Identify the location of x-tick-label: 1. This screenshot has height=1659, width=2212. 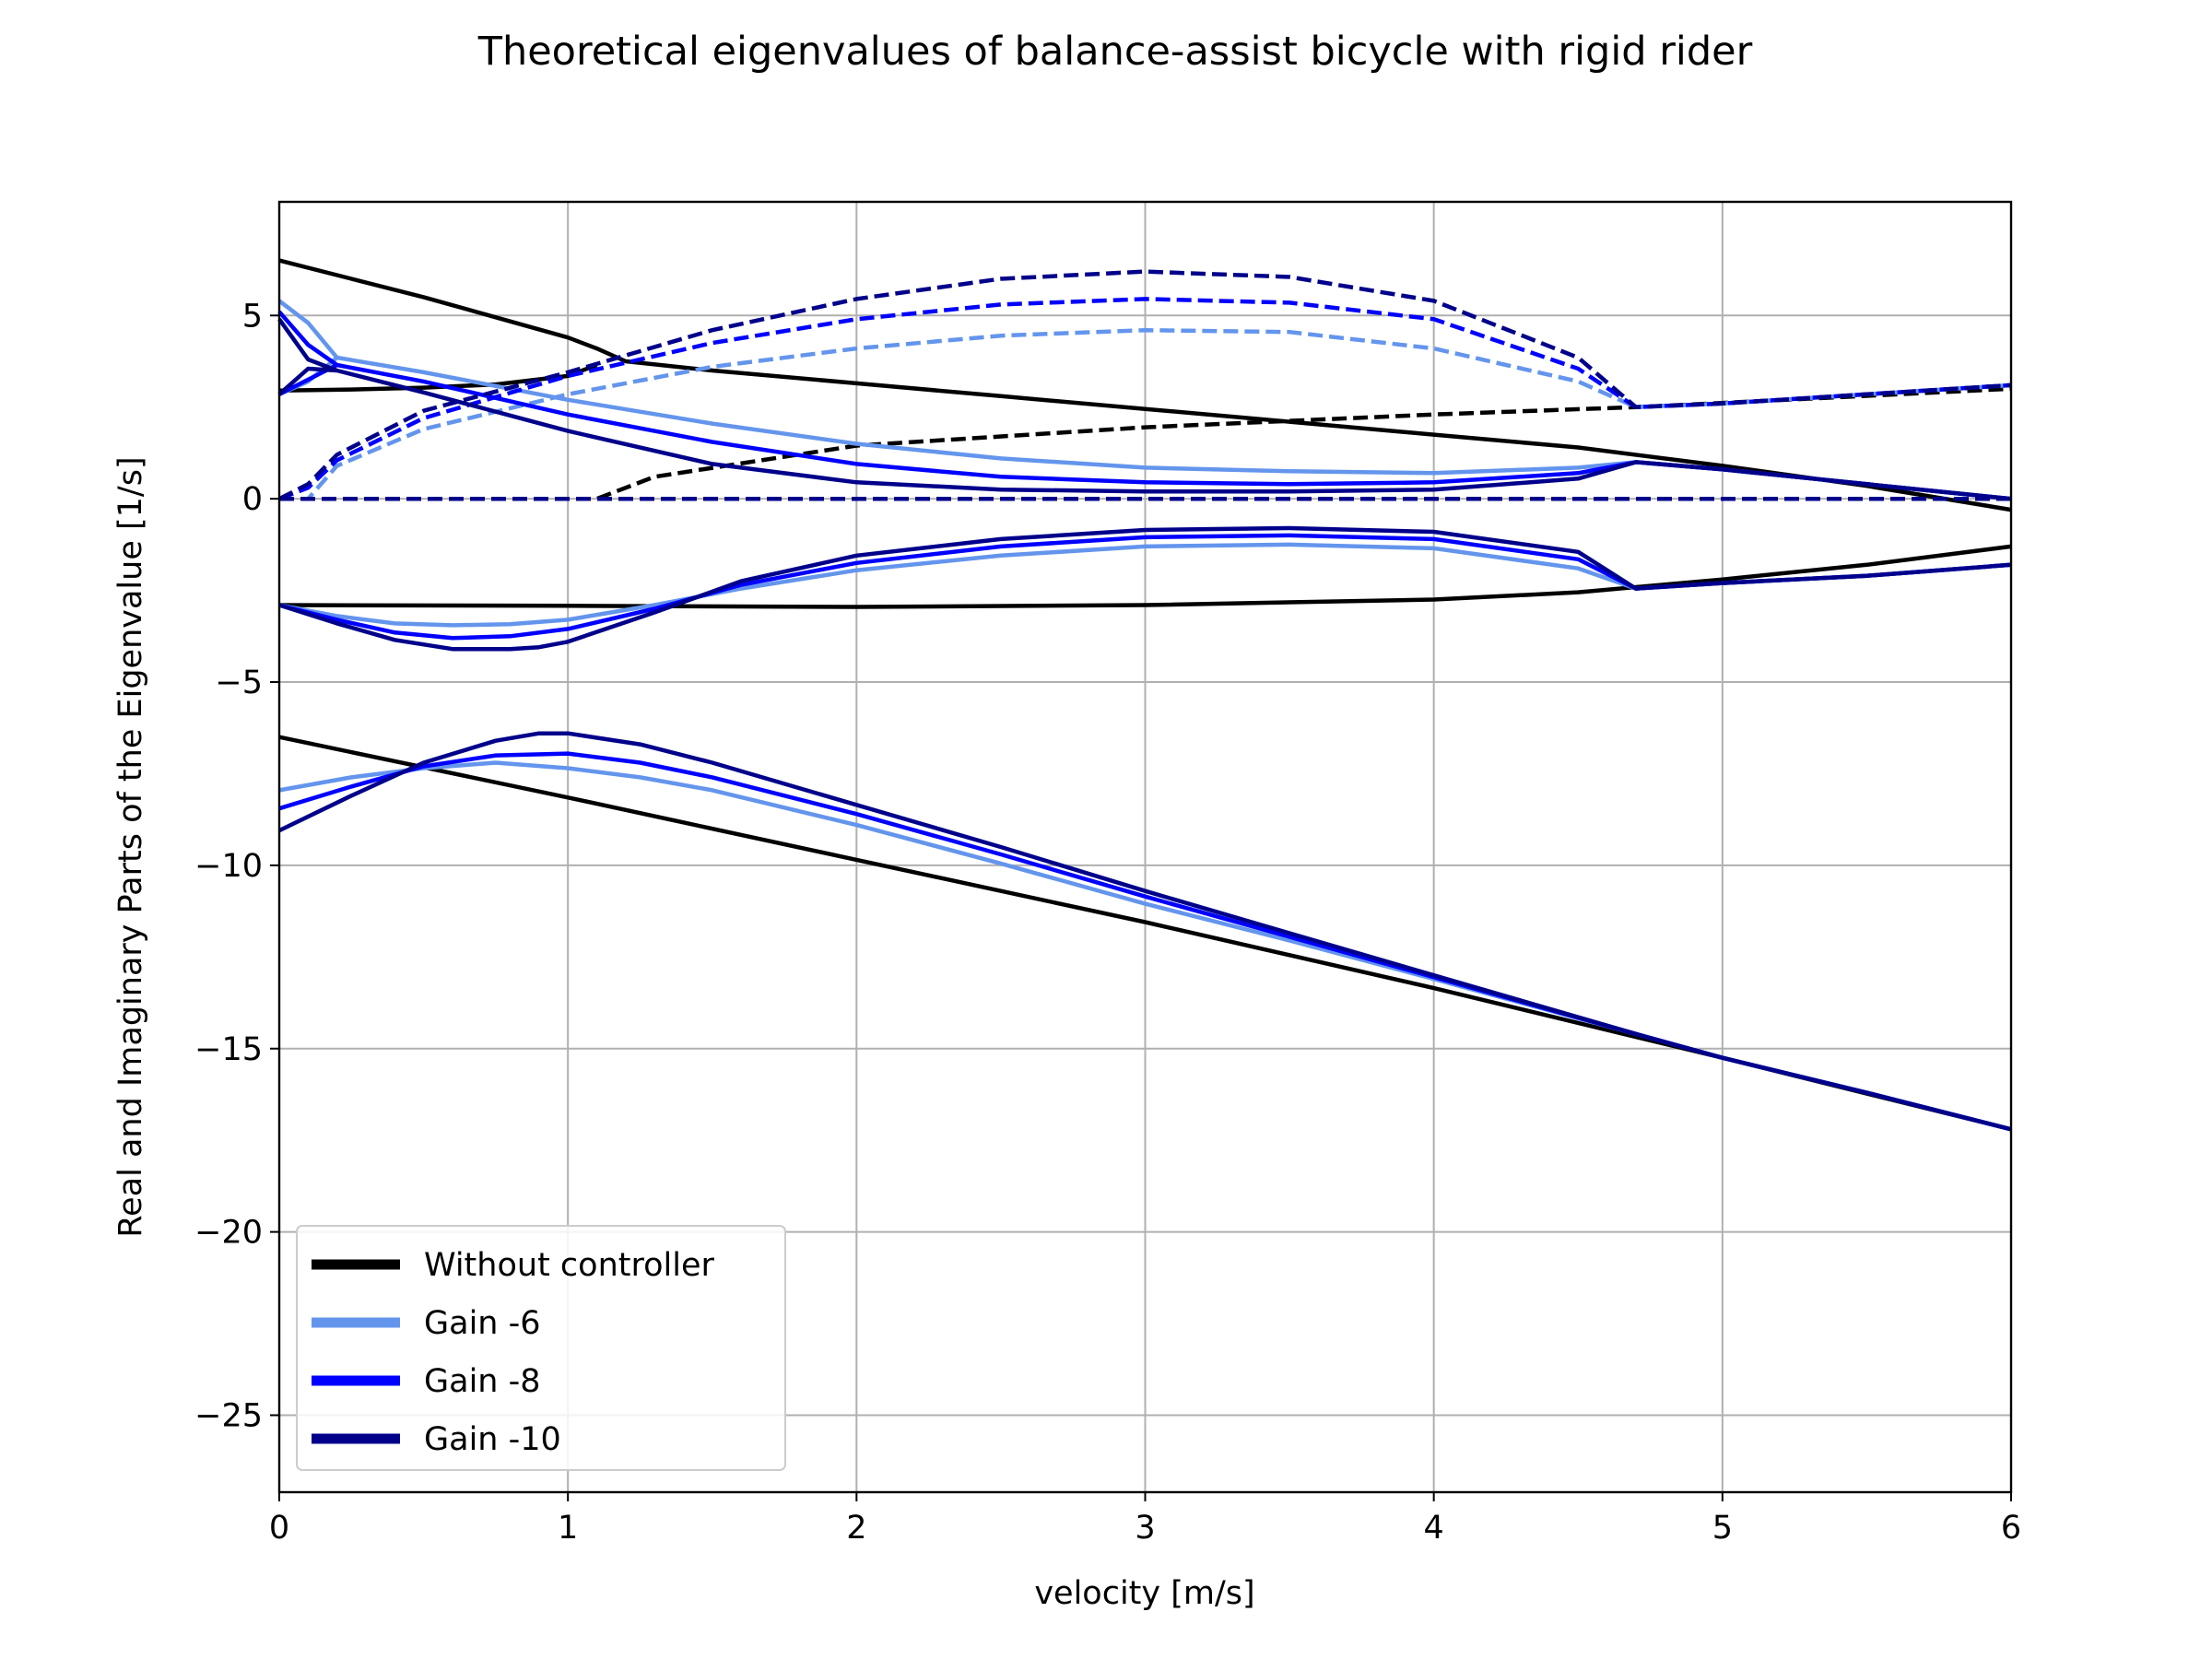
(568, 1528).